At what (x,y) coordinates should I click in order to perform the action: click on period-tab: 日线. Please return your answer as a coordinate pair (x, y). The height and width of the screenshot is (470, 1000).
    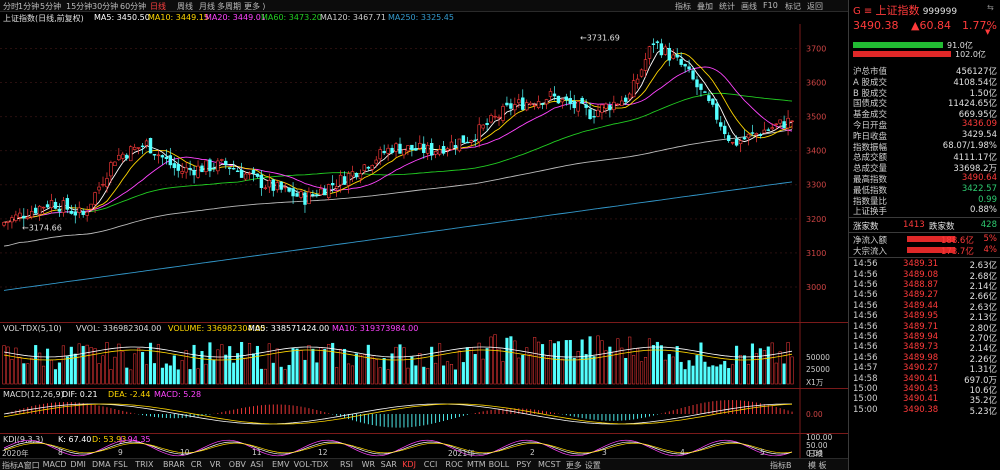
    Looking at the image, I should click on (158, 6).